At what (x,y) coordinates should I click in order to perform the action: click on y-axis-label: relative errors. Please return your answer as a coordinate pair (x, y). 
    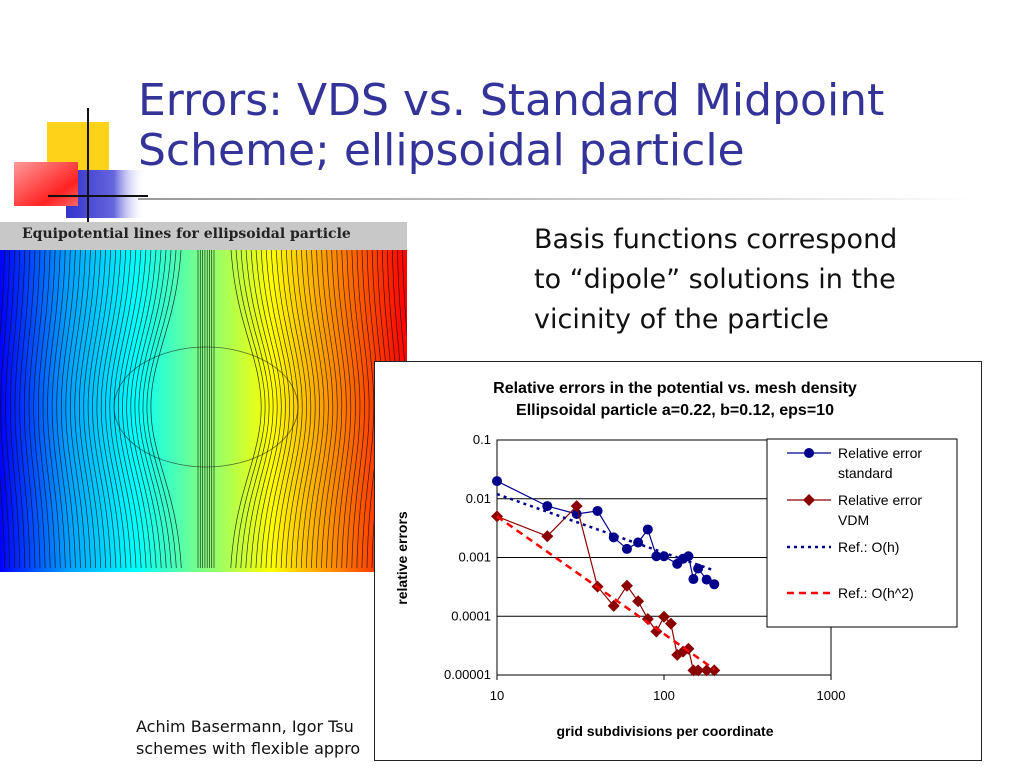
    Looking at the image, I should click on (402, 558).